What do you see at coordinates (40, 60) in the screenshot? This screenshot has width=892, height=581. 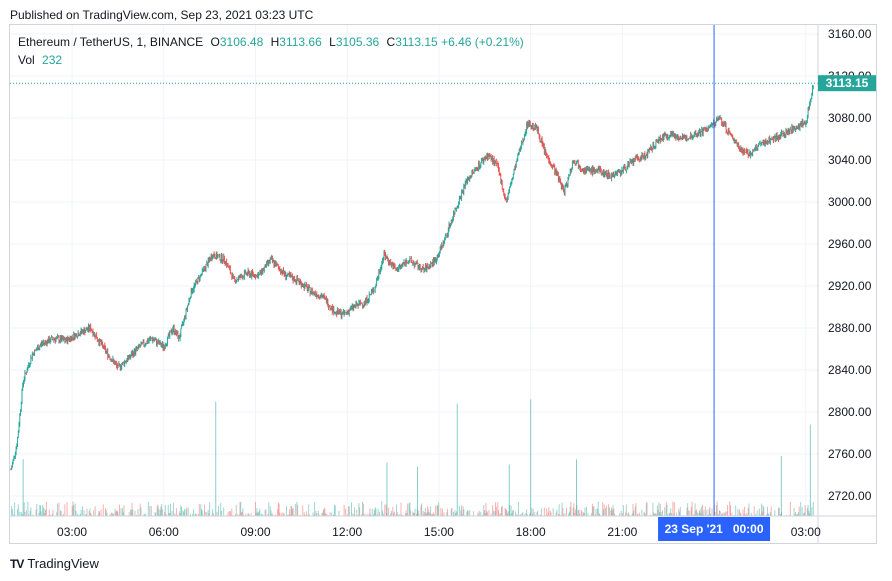 I see `volume-legend: Vol 232` at bounding box center [40, 60].